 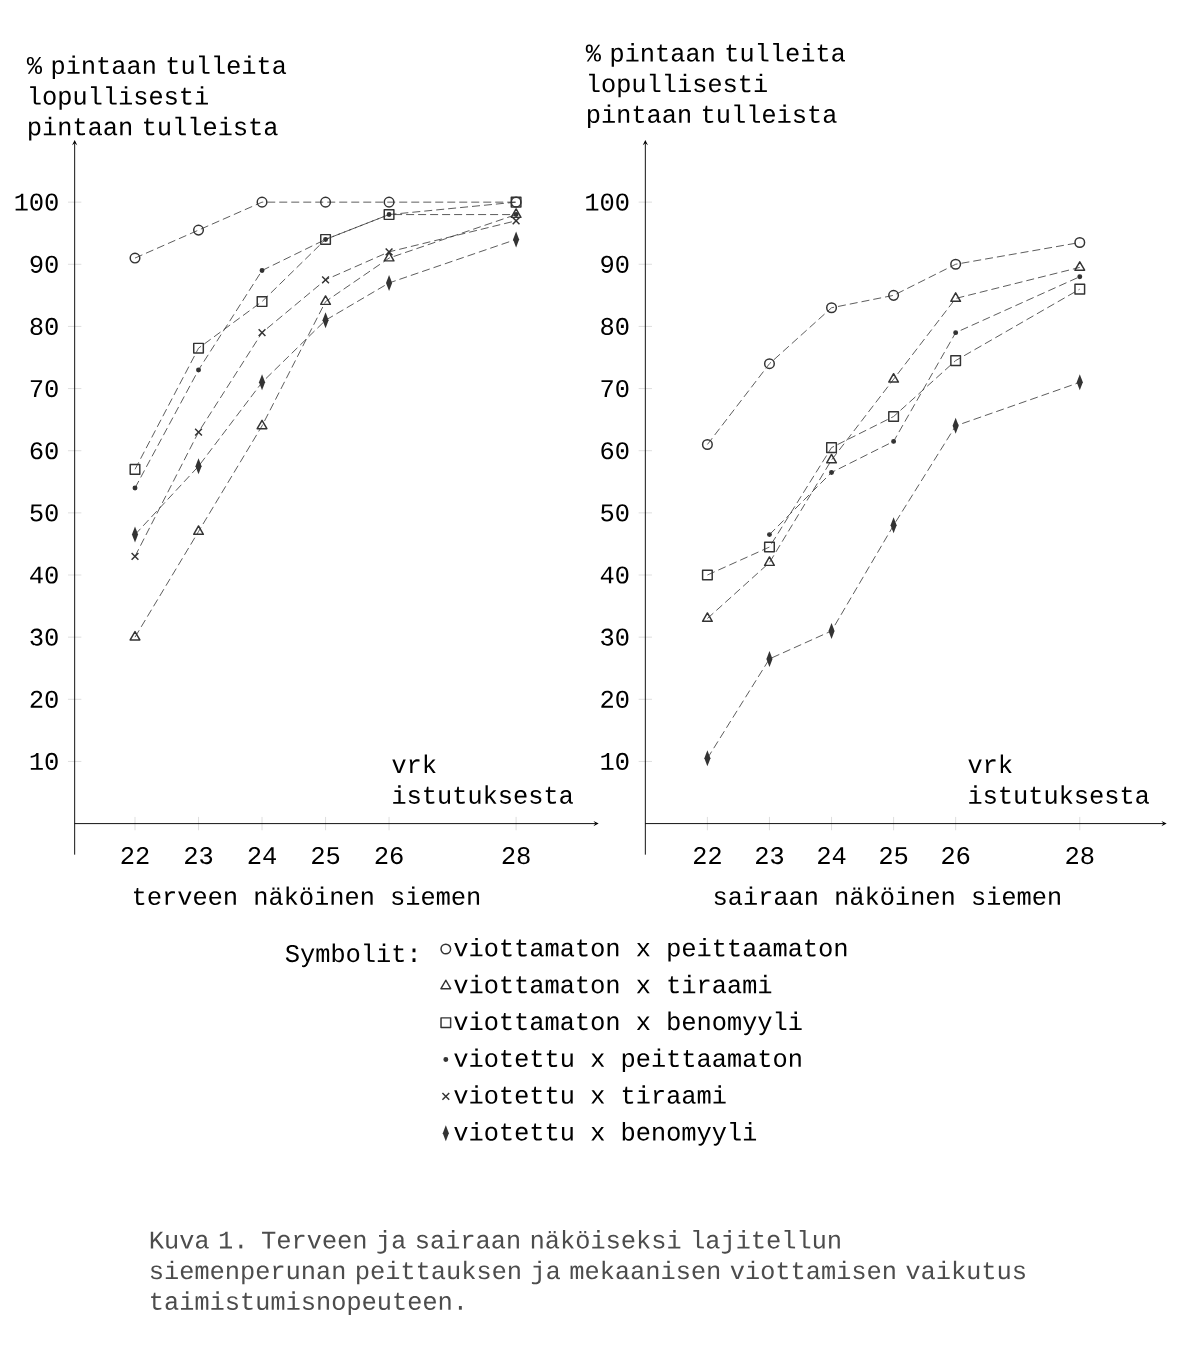 I want to click on text: sairaan näköinen siemen, so click(x=887, y=896).